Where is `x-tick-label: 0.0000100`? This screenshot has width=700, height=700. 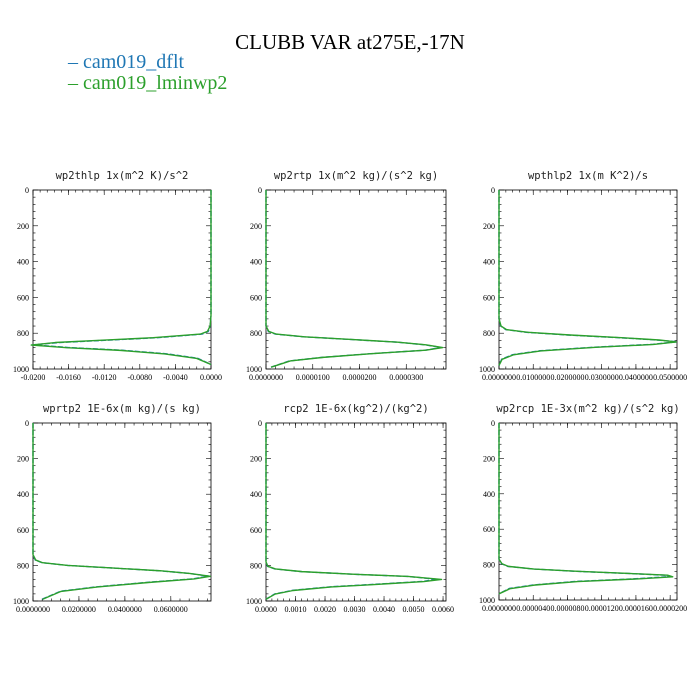 x-tick-label: 0.0000100 is located at coordinates (313, 377).